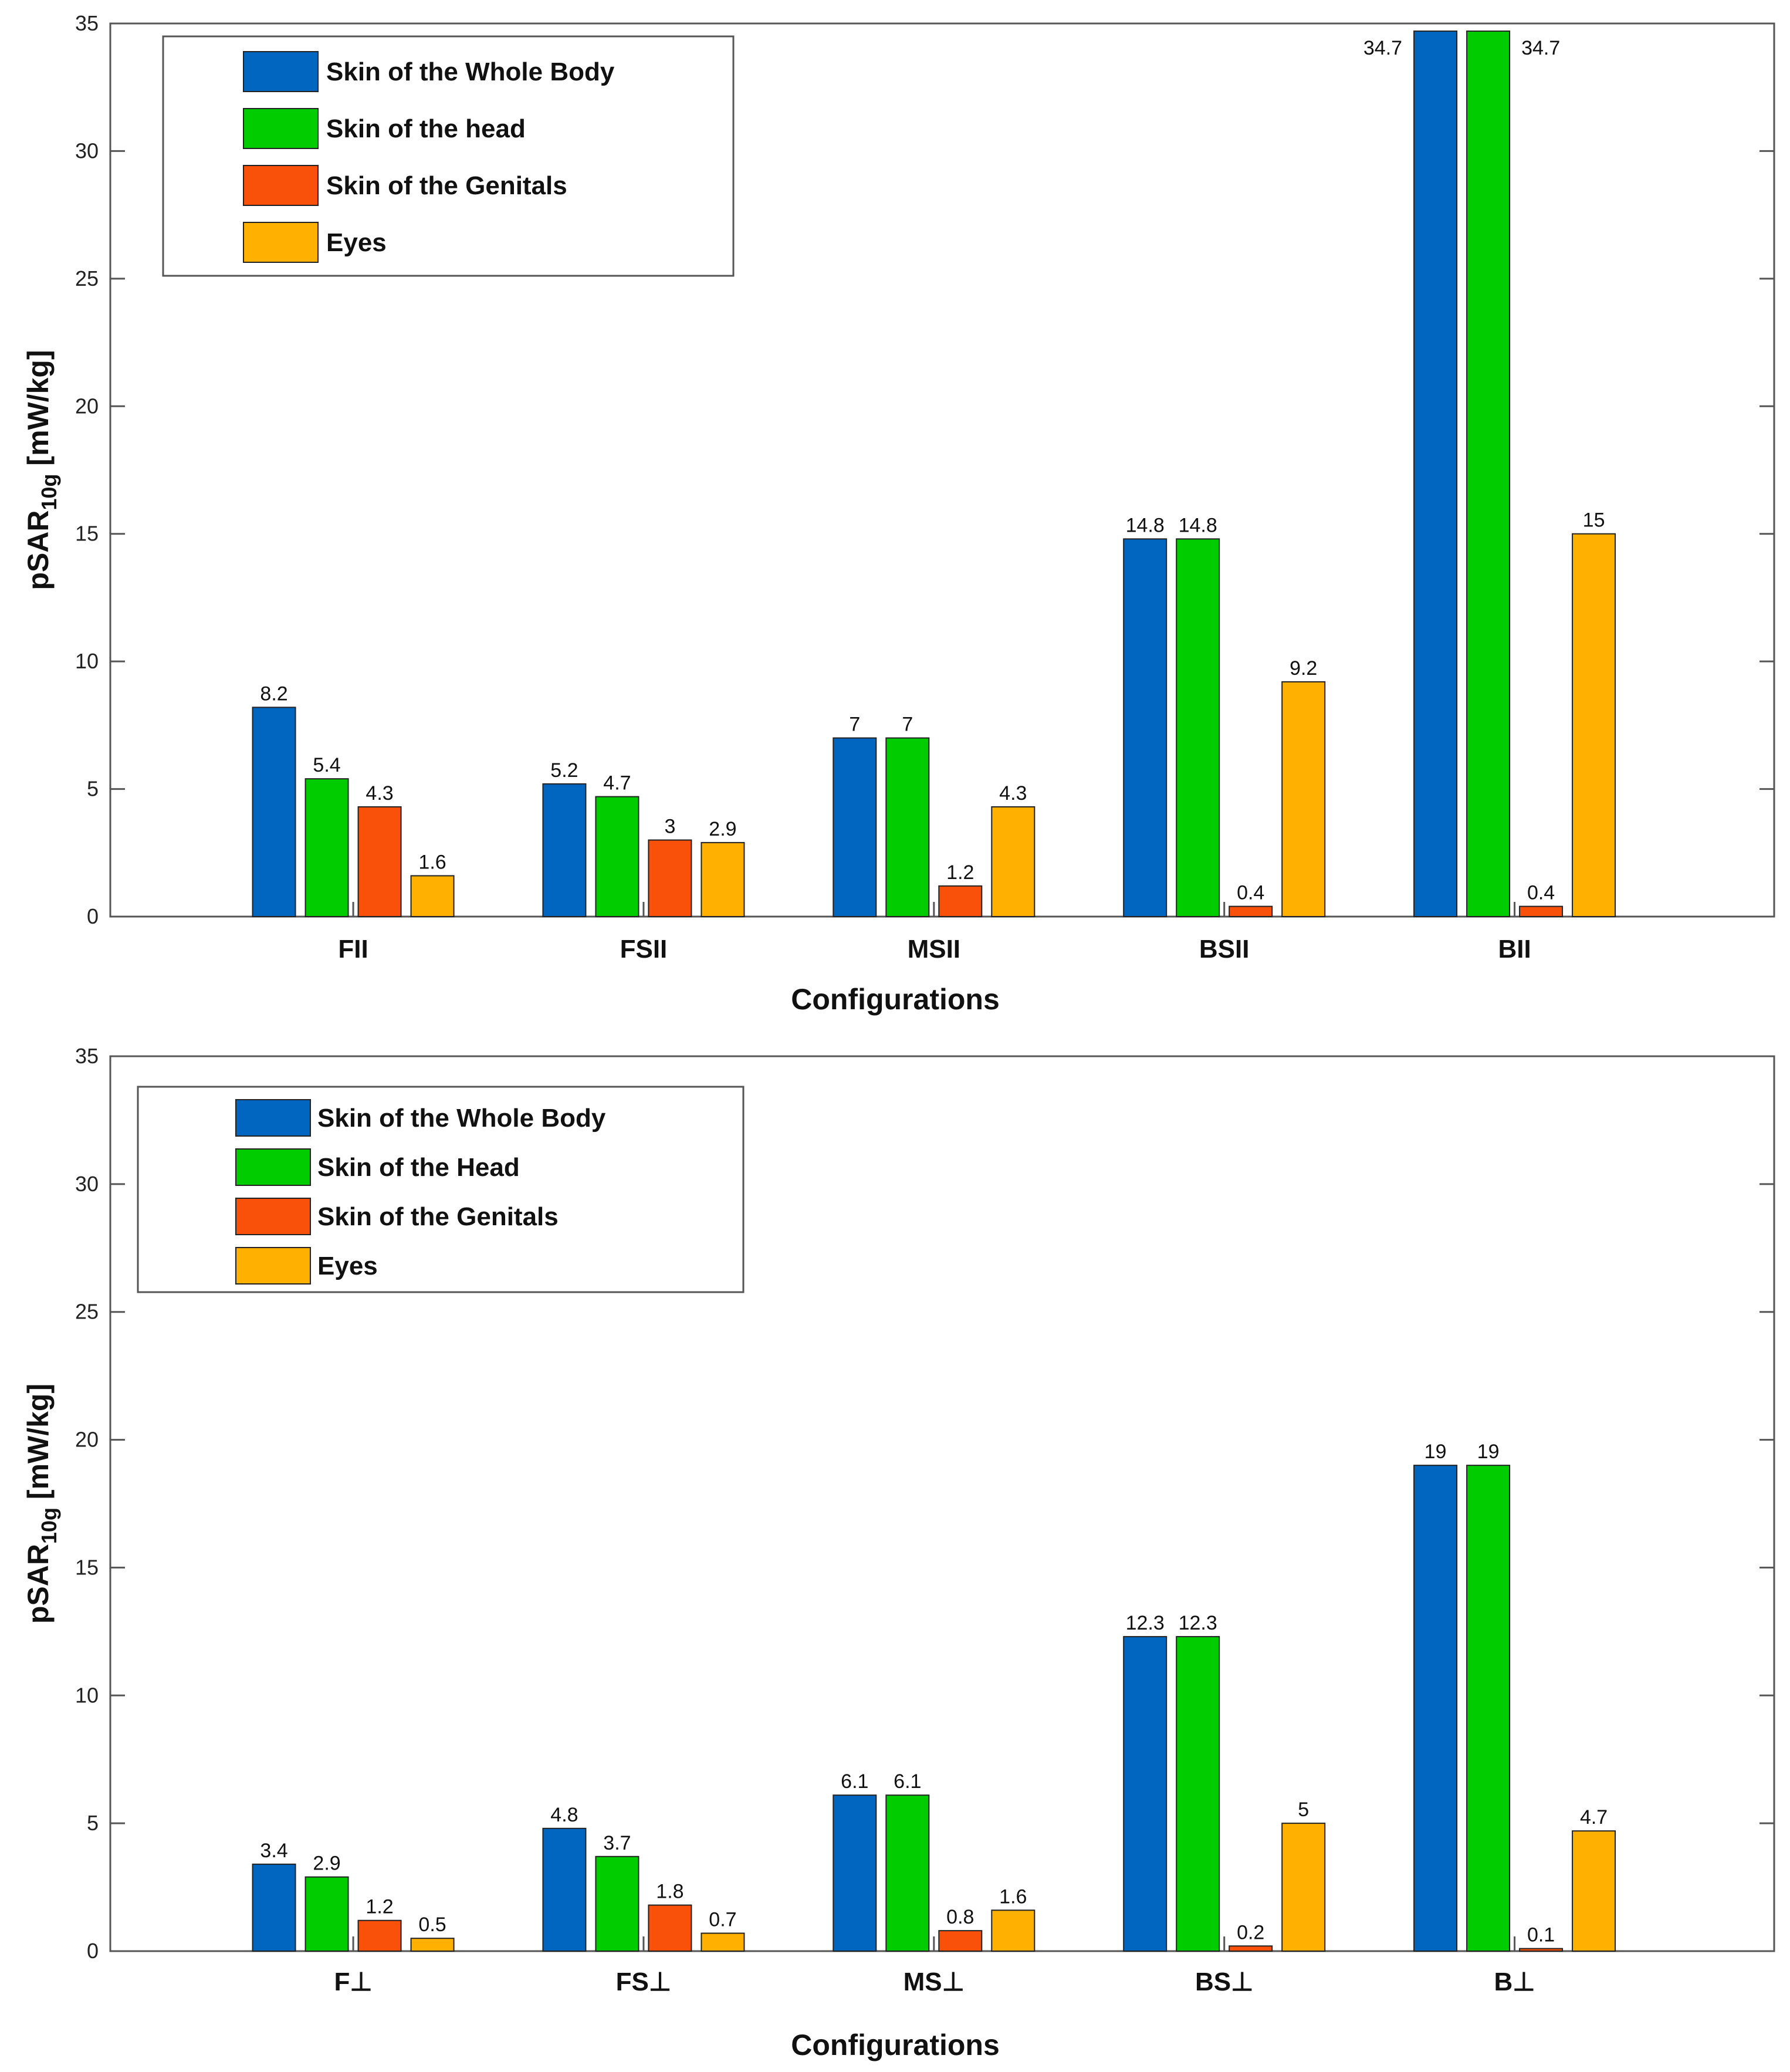 The width and height of the screenshot is (1790, 2072). What do you see at coordinates (670, 1928) in the screenshot?
I see `bar-skin-of-the-genitals-FS⊥` at bounding box center [670, 1928].